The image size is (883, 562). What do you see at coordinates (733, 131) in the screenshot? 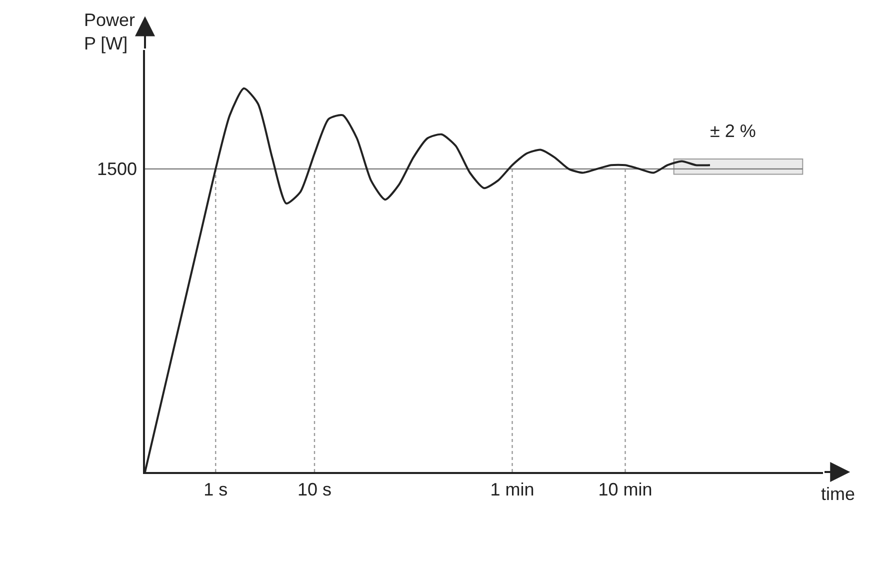
I see `band-label: ± 2 %` at bounding box center [733, 131].